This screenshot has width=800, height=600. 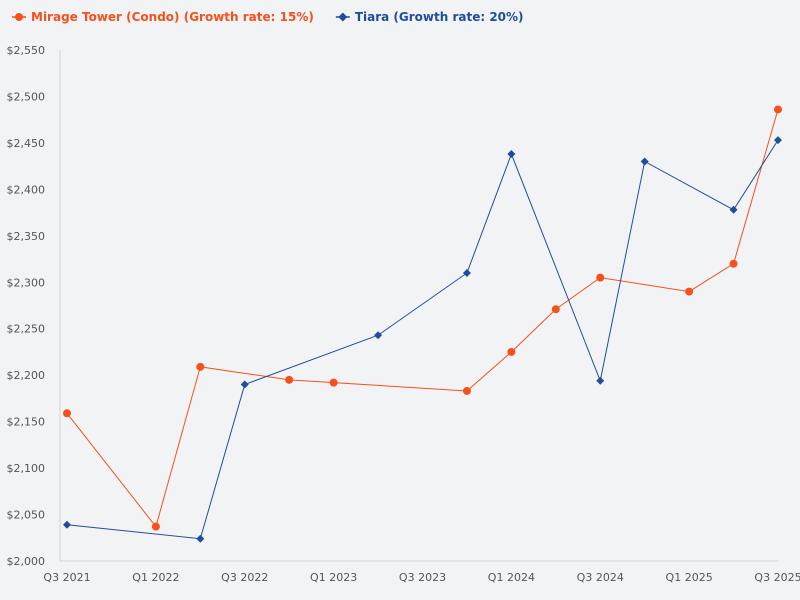 I want to click on x-tick-label: Q3 2021, so click(x=66, y=577).